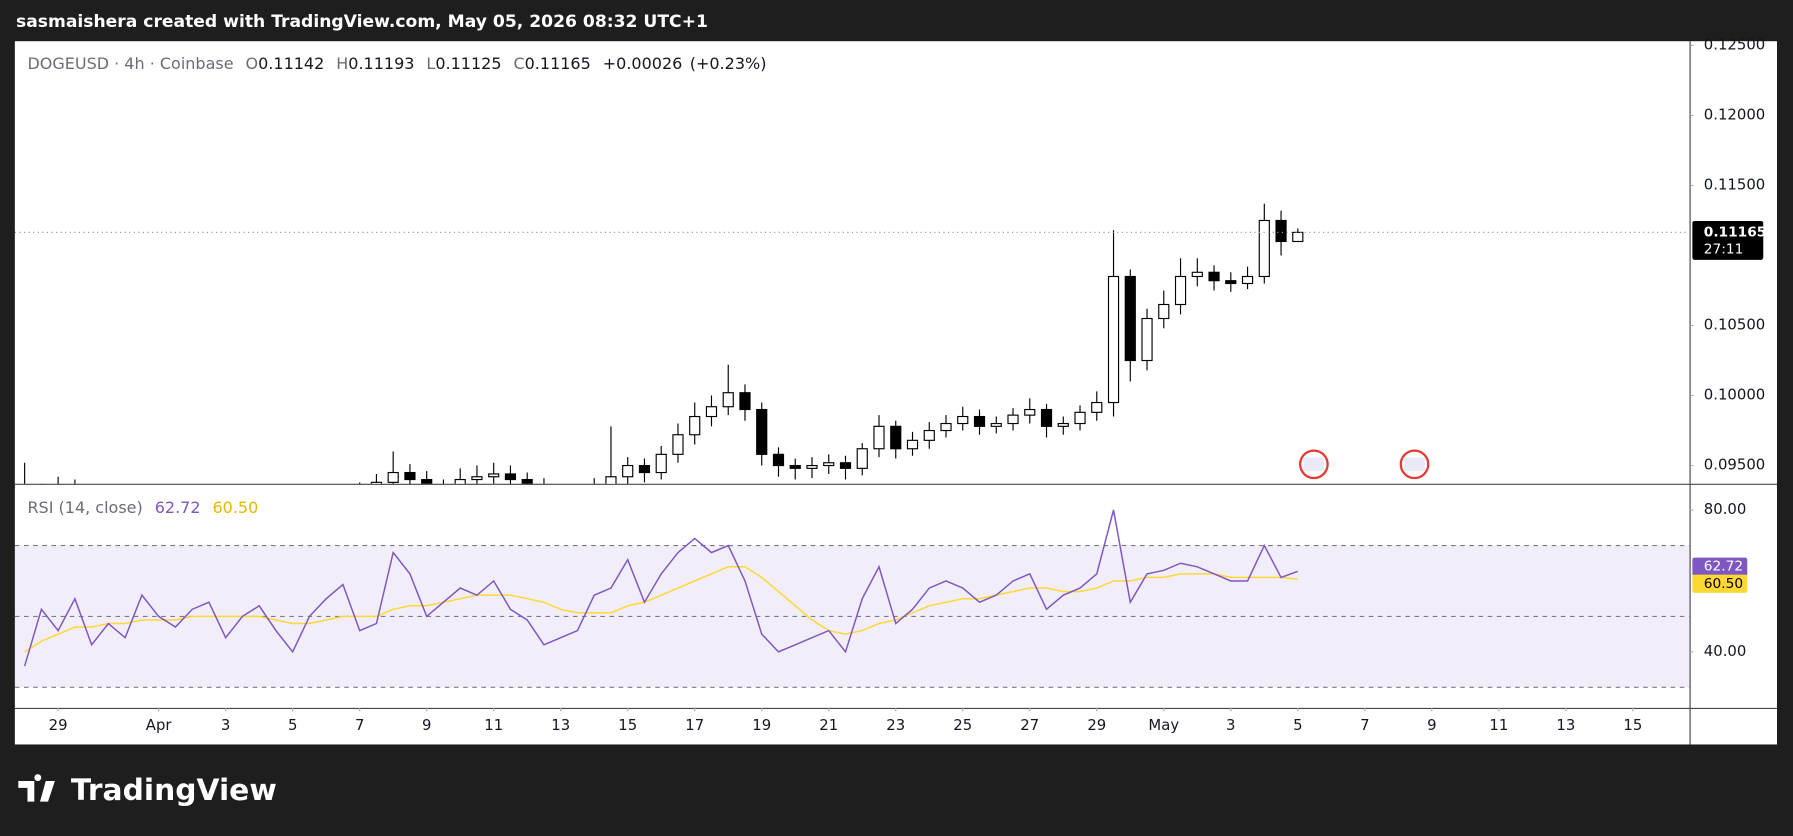 This screenshot has height=836, width=1793. Describe the element at coordinates (342, 63) in the screenshot. I see `legend-label: H` at that location.